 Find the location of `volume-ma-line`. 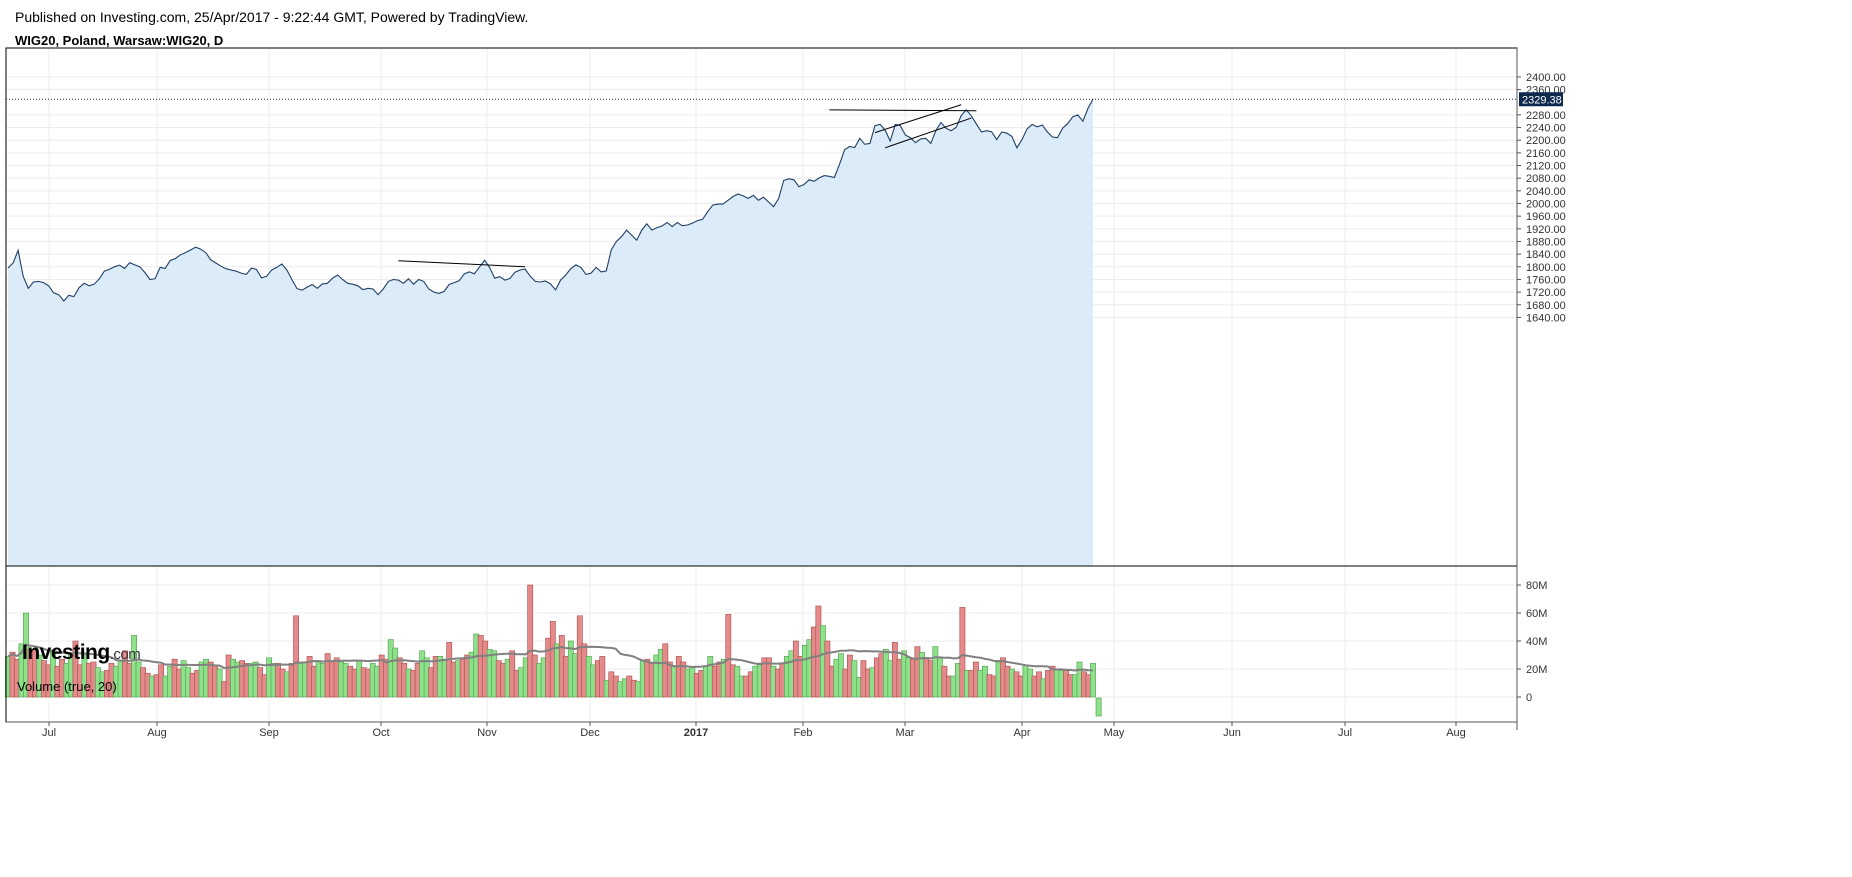

volume-ma-line is located at coordinates (550, 657).